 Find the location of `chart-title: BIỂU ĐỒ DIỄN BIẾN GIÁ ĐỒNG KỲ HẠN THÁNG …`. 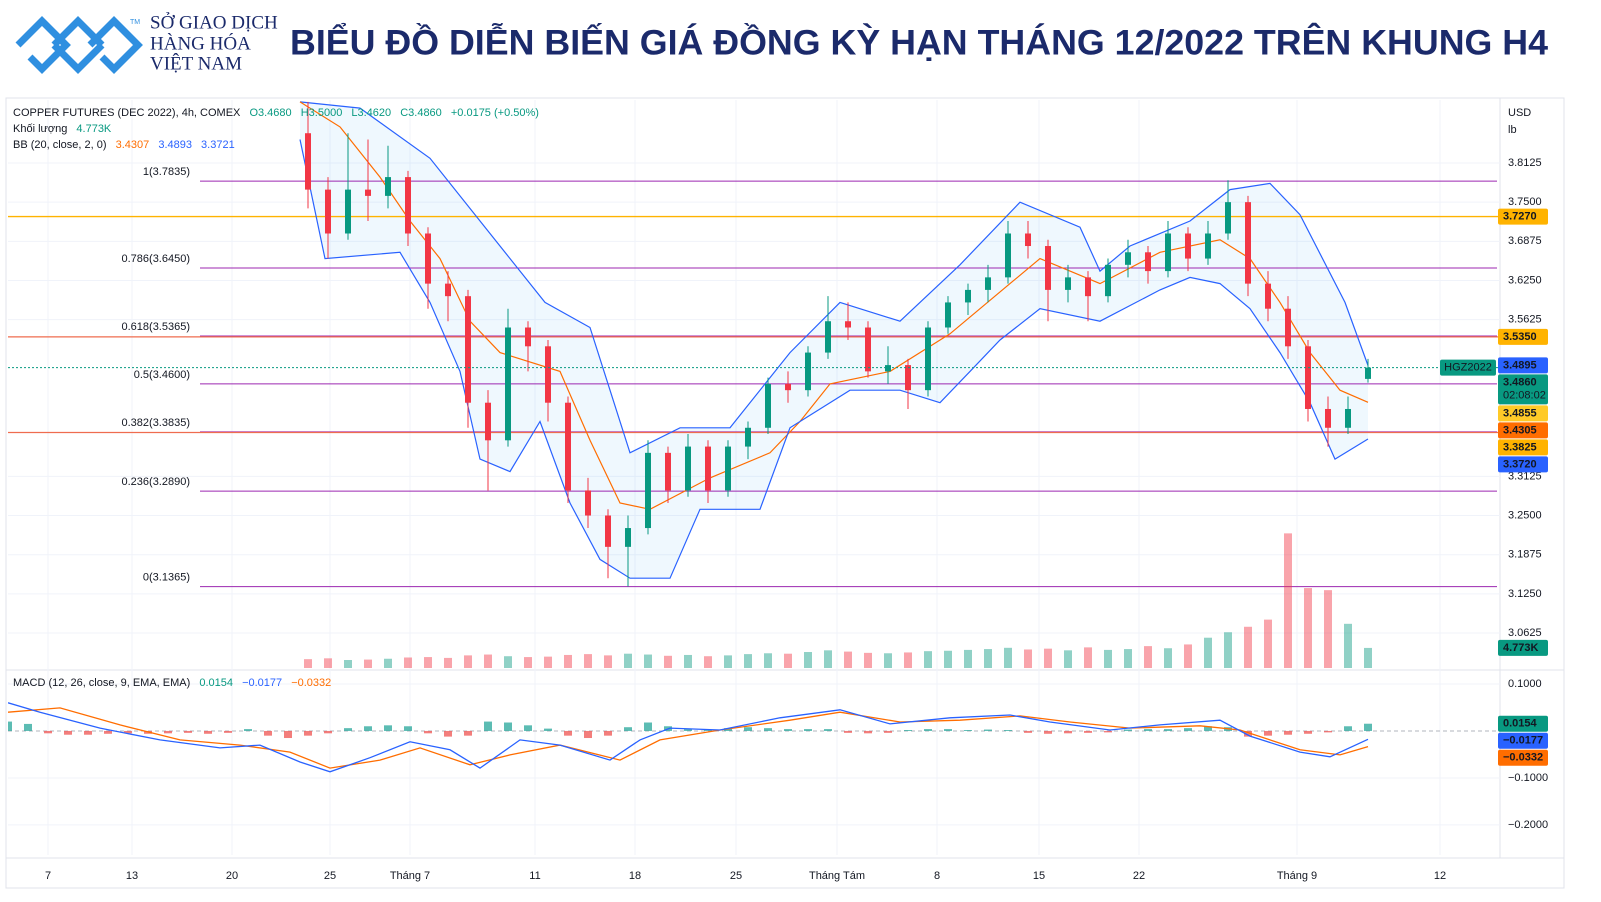

chart-title: BIỂU ĐỒ DIỄN BIẾN GIÁ ĐỒNG KỲ HẠN THÁNG … is located at coordinates (919, 42).